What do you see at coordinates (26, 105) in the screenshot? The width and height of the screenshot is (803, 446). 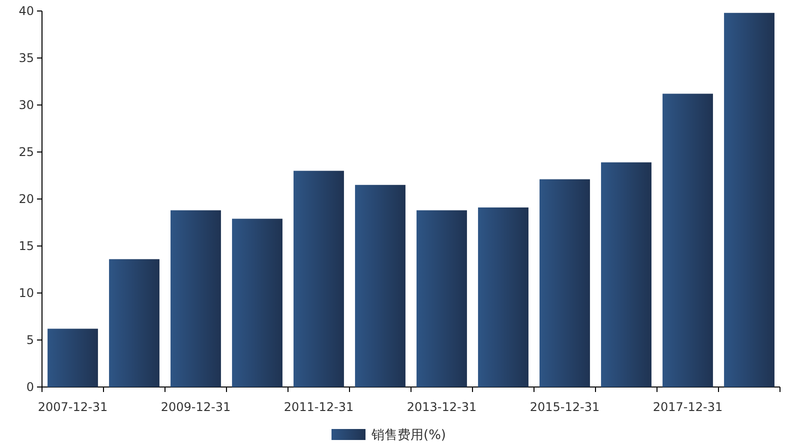 I see `y-tick-label: 30` at bounding box center [26, 105].